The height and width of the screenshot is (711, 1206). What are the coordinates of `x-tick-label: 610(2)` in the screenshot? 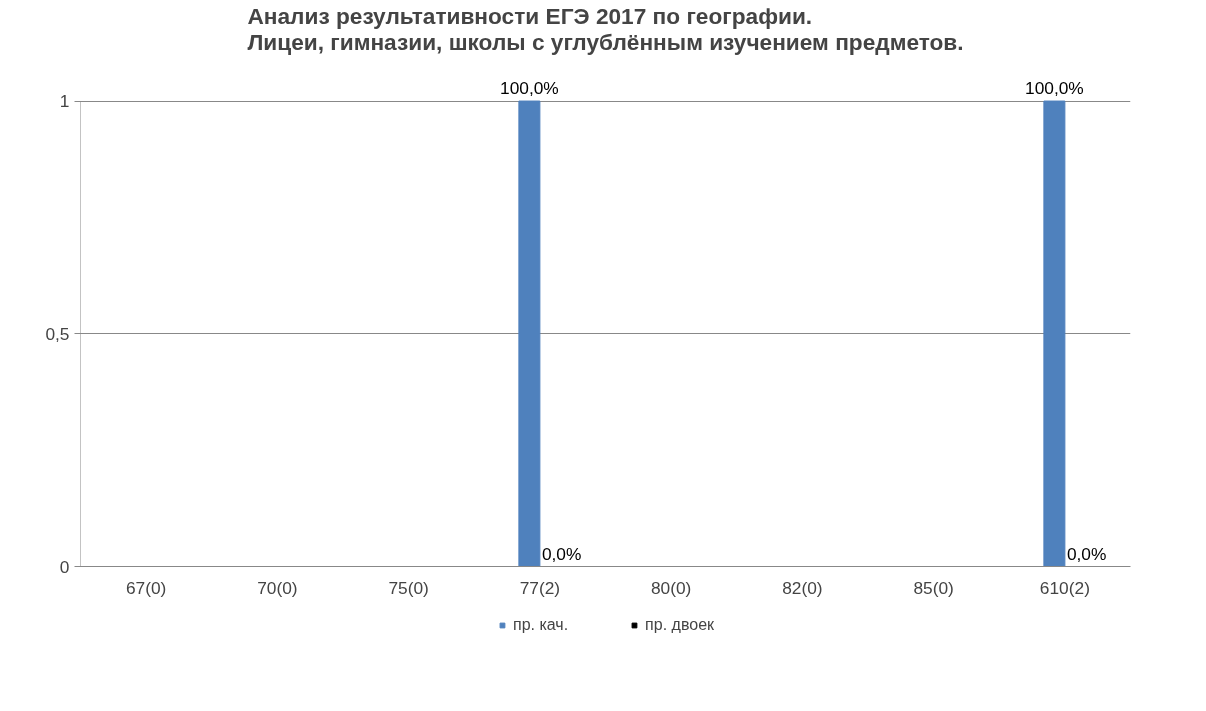 It's located at (1064, 587).